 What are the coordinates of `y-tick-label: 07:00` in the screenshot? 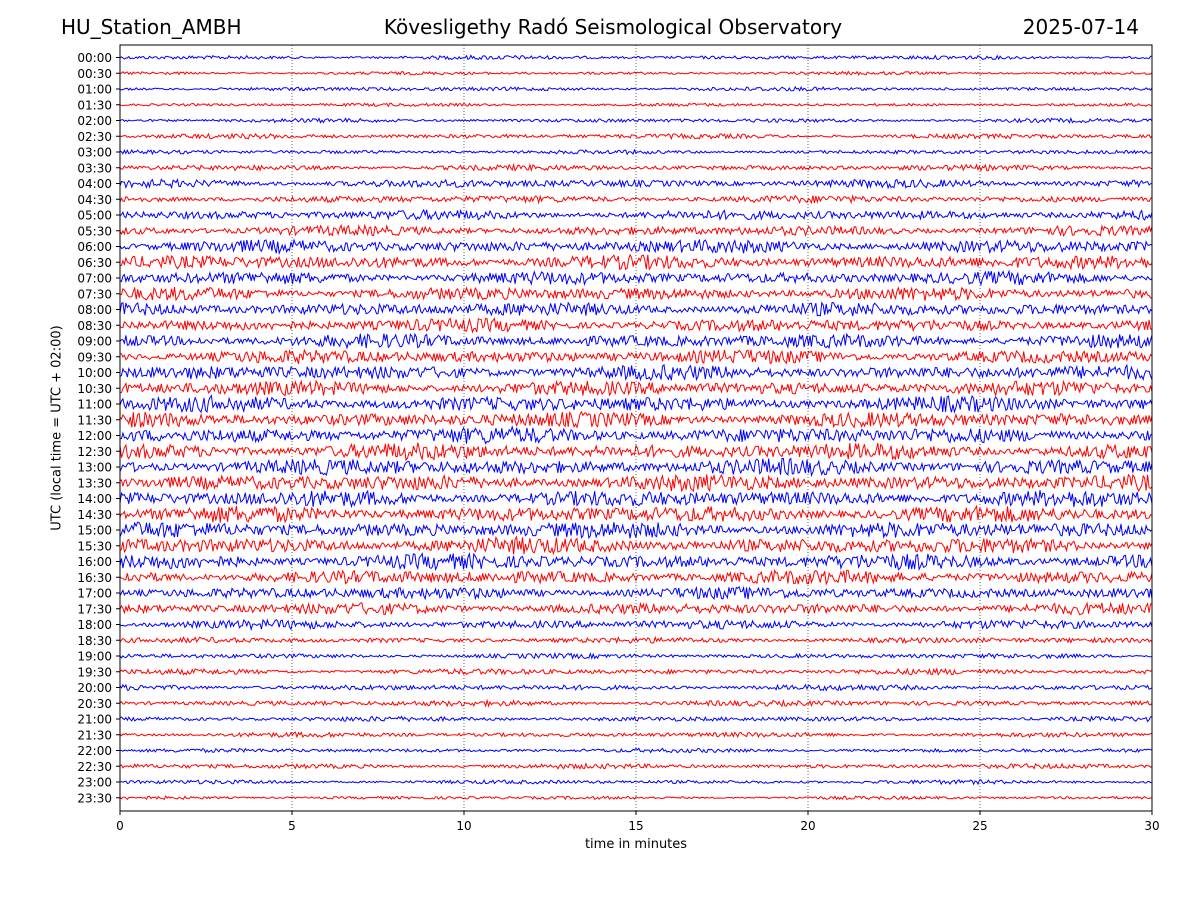 It's located at (94, 279).